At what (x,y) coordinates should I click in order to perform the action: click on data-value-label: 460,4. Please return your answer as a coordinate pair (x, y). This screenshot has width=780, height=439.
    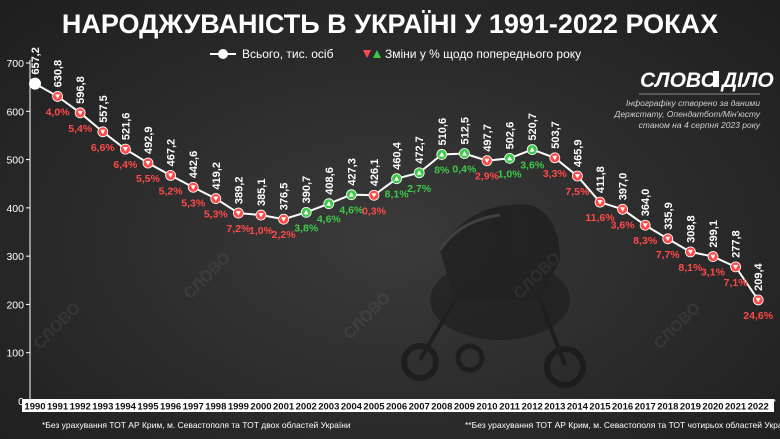
    Looking at the image, I should click on (398, 155).